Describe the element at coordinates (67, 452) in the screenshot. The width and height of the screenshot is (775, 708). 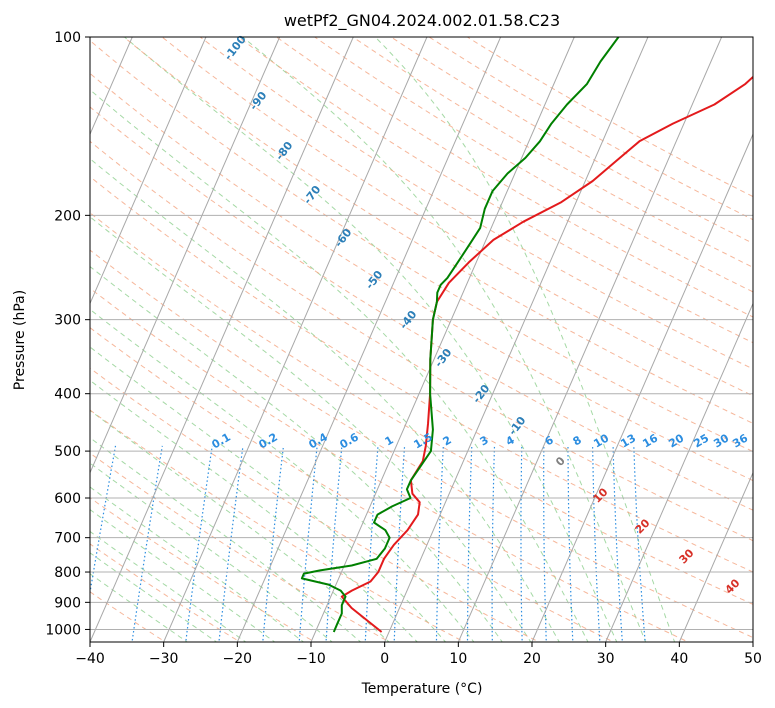
I see `y-tick-label: 500` at that location.